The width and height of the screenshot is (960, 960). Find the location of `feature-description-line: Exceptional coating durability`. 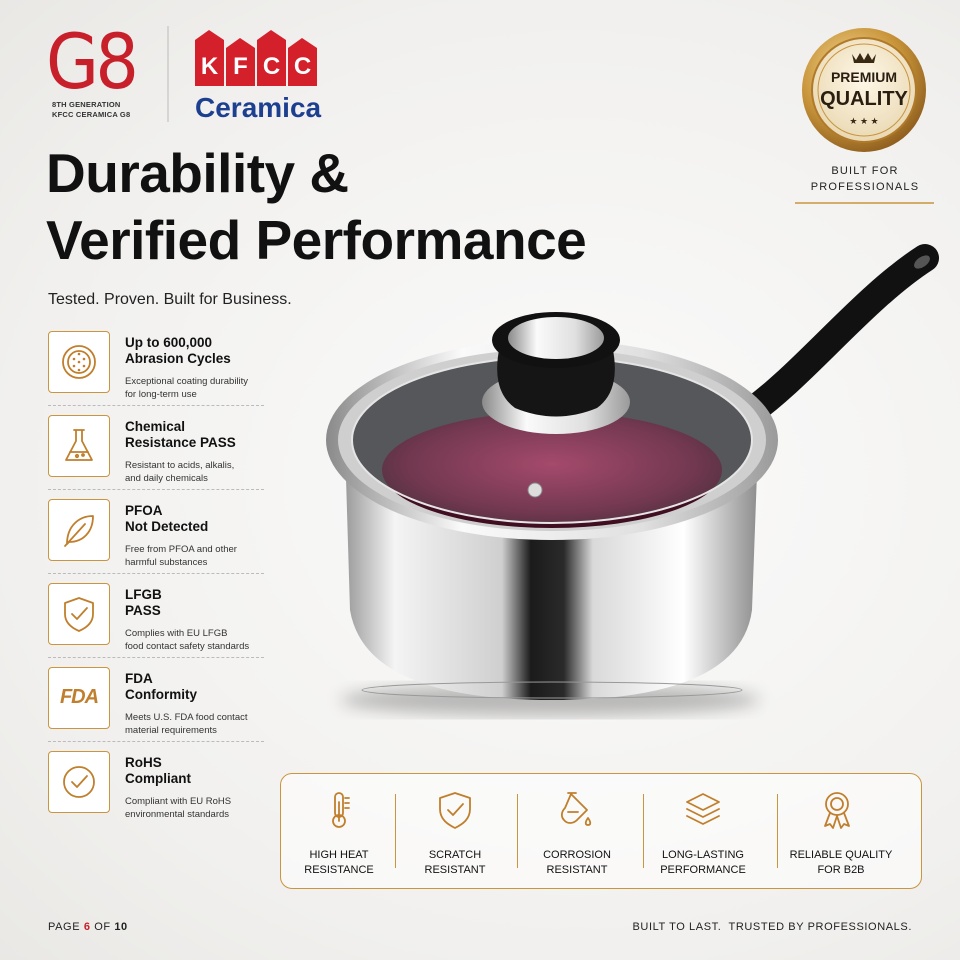

feature-description-line: Exceptional coating durability is located at coordinates (187, 381).